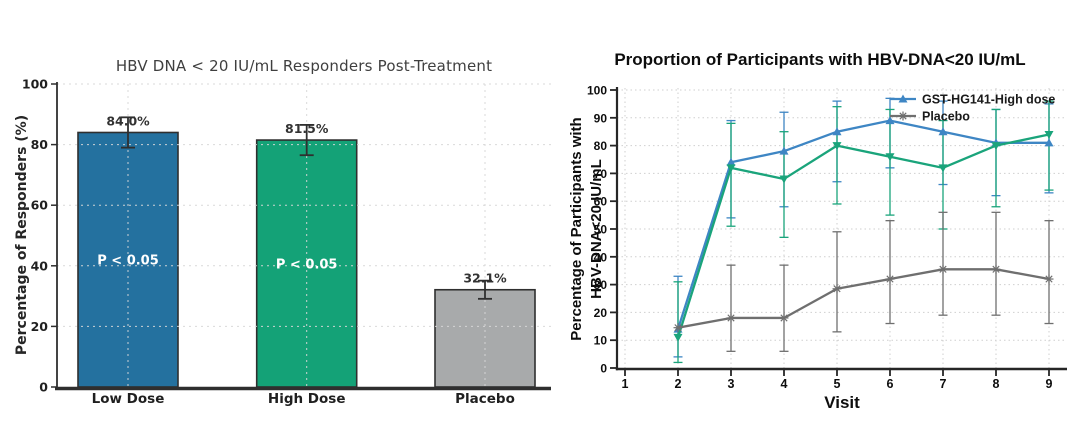  I want to click on bar-chart-y-axis-label: Percentage of Responders (%), so click(22, 235).